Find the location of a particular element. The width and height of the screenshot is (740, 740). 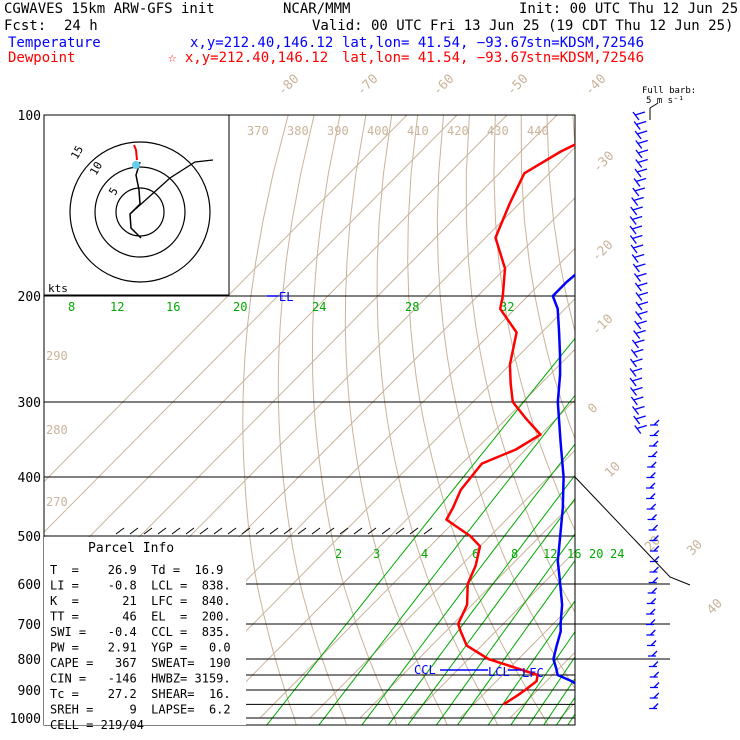

isotherm-label: -30 is located at coordinates (603, 162).